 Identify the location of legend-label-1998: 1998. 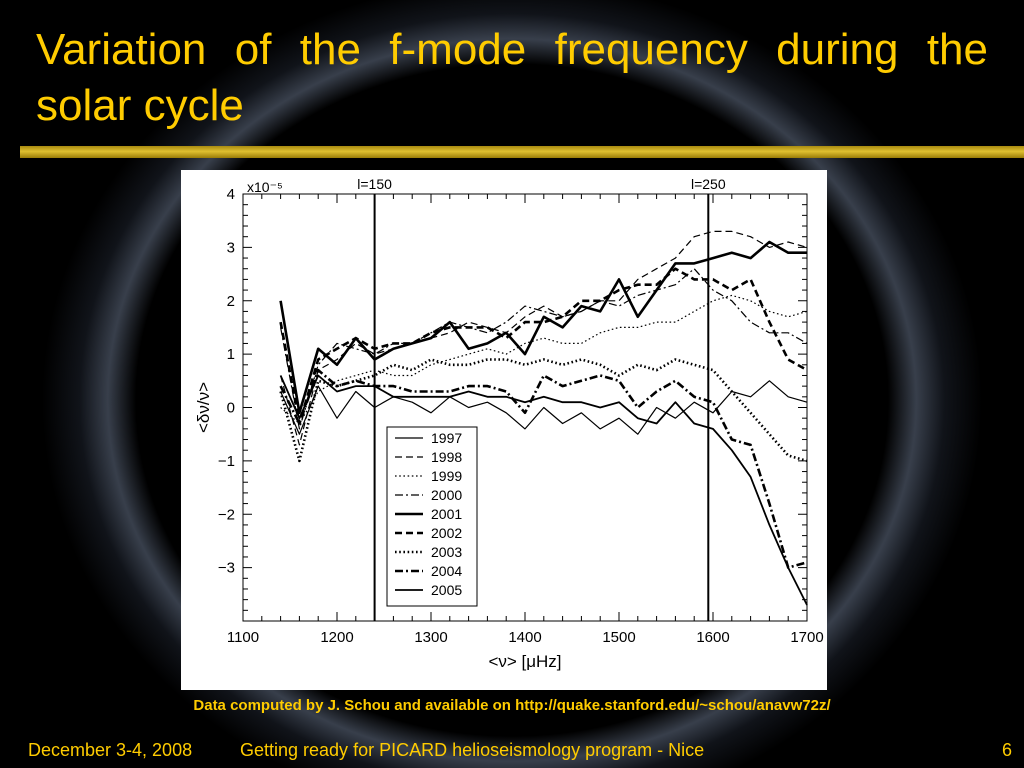
(446, 457).